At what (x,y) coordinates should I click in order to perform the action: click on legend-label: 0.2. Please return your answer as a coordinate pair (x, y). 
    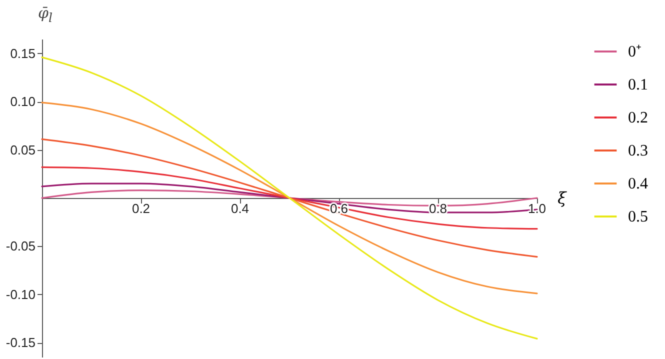
    Looking at the image, I should click on (638, 118).